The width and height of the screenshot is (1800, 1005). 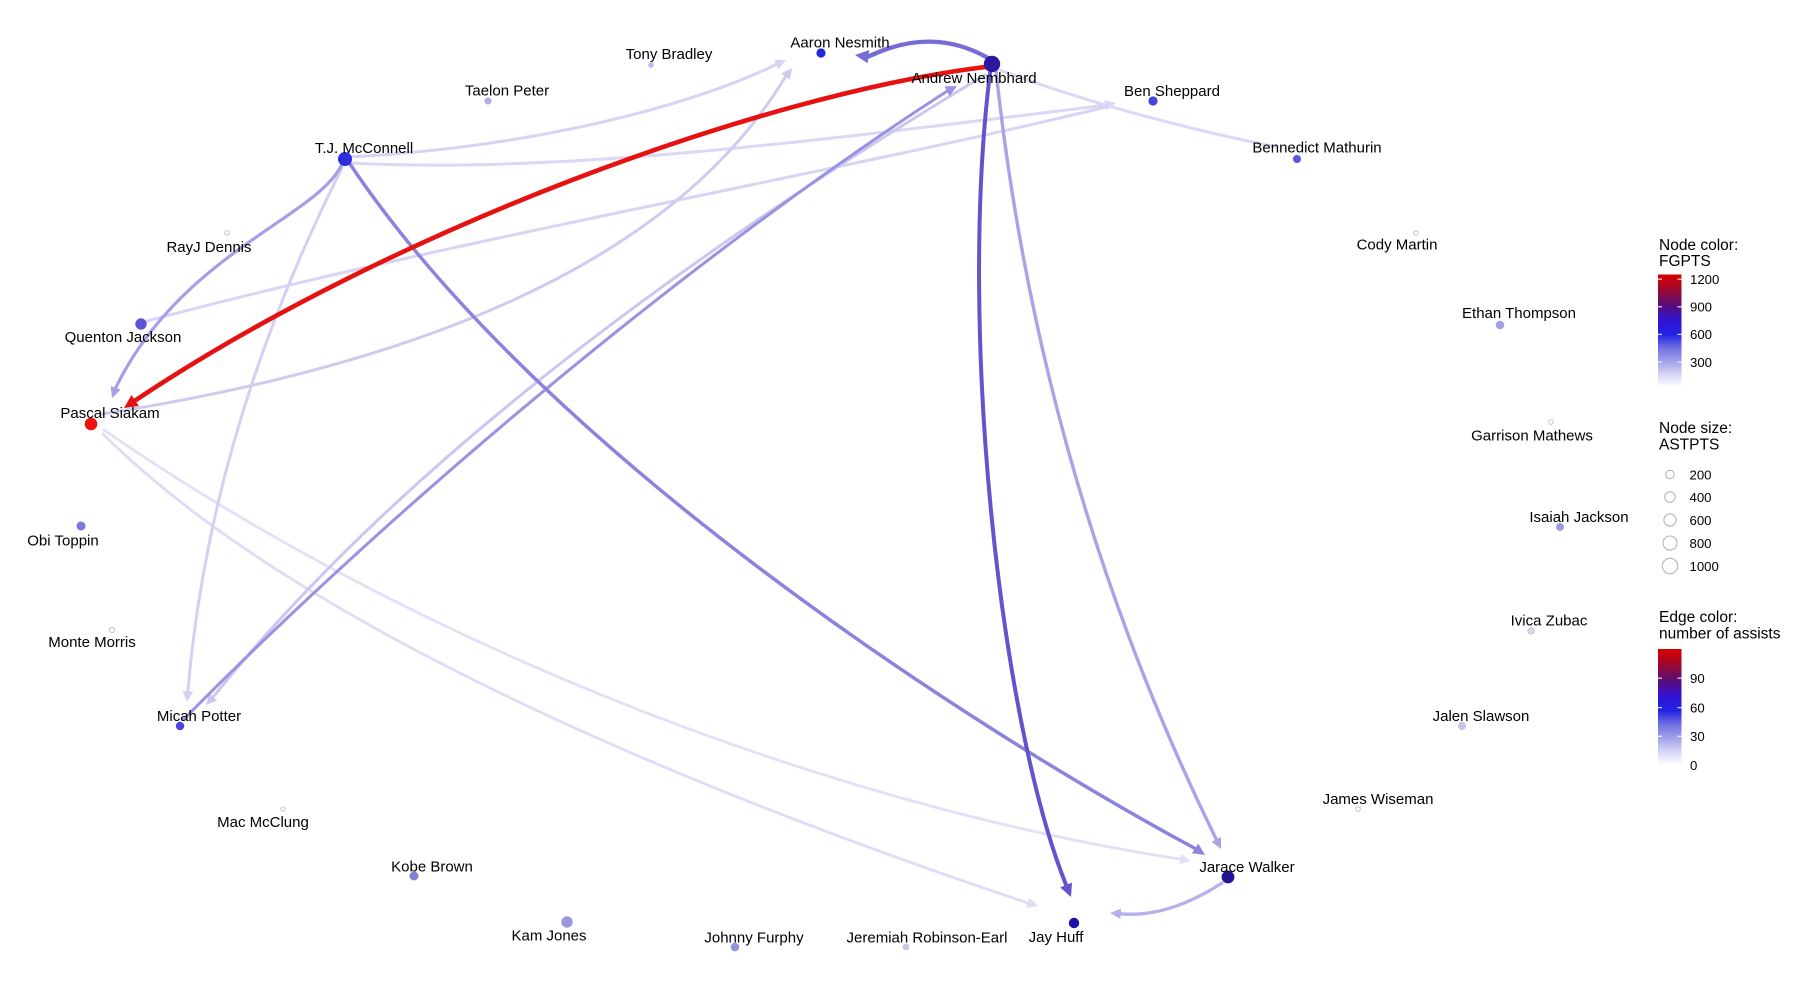 I want to click on svg-text: Ivica Zubac, so click(x=1549, y=621).